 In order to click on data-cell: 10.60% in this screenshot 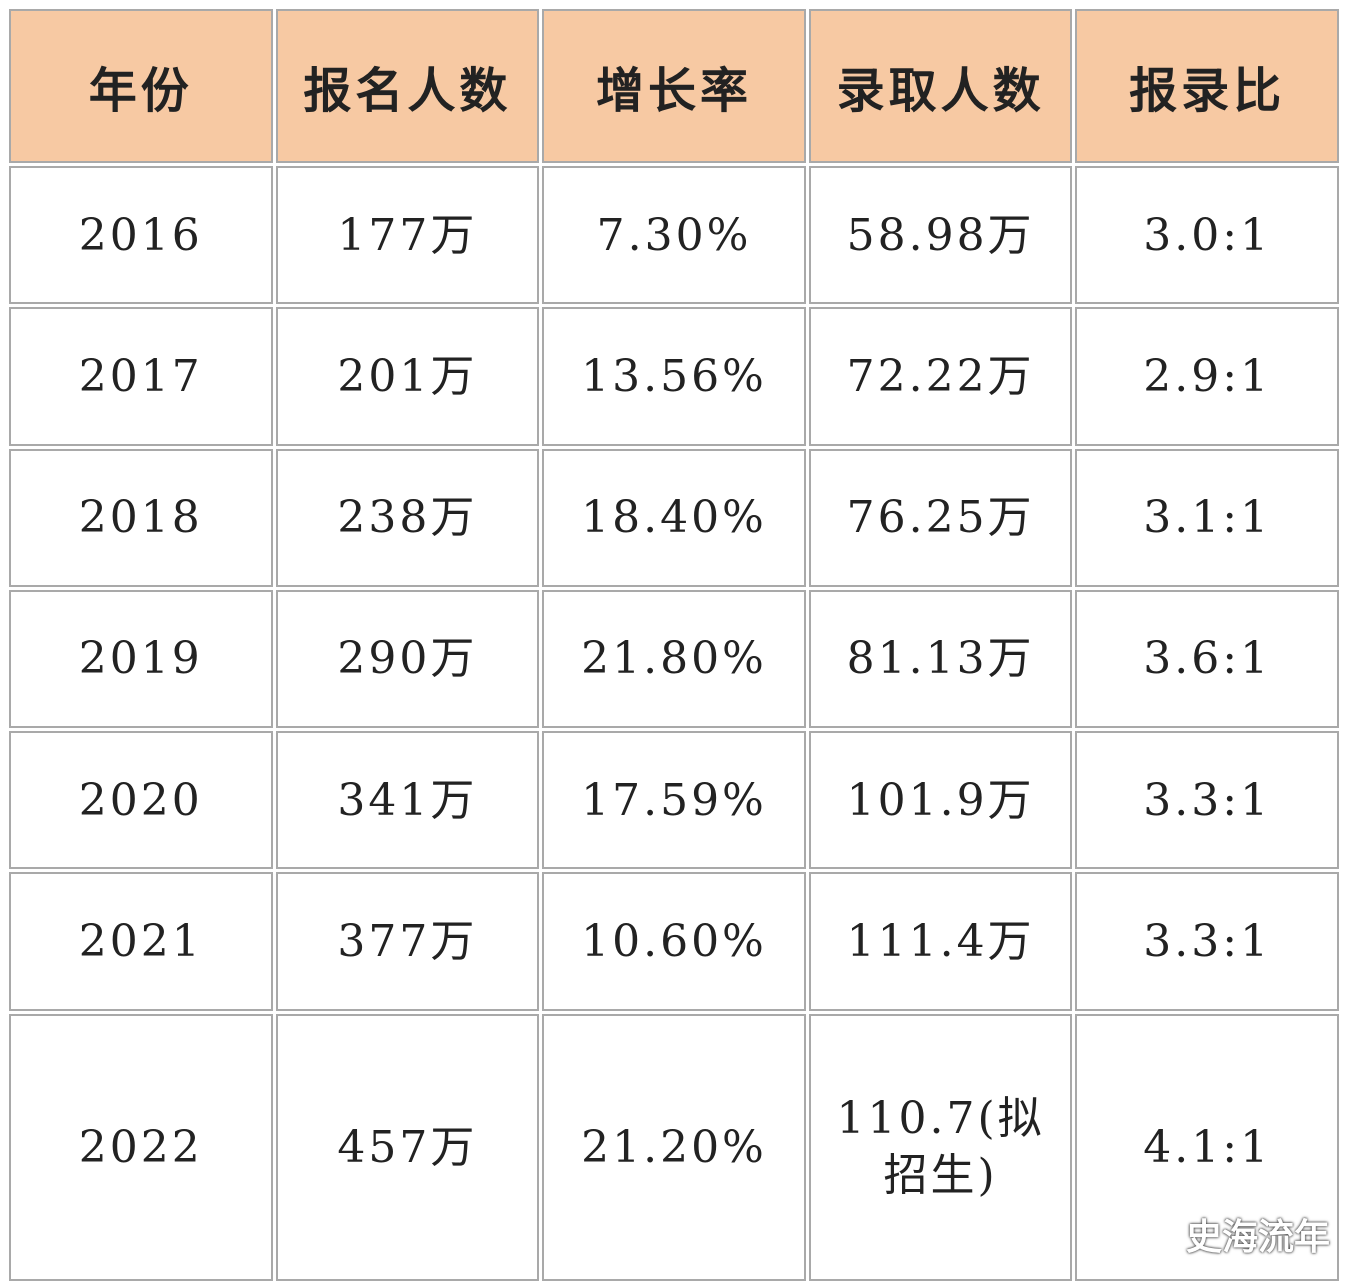, I will do `click(674, 941)`.